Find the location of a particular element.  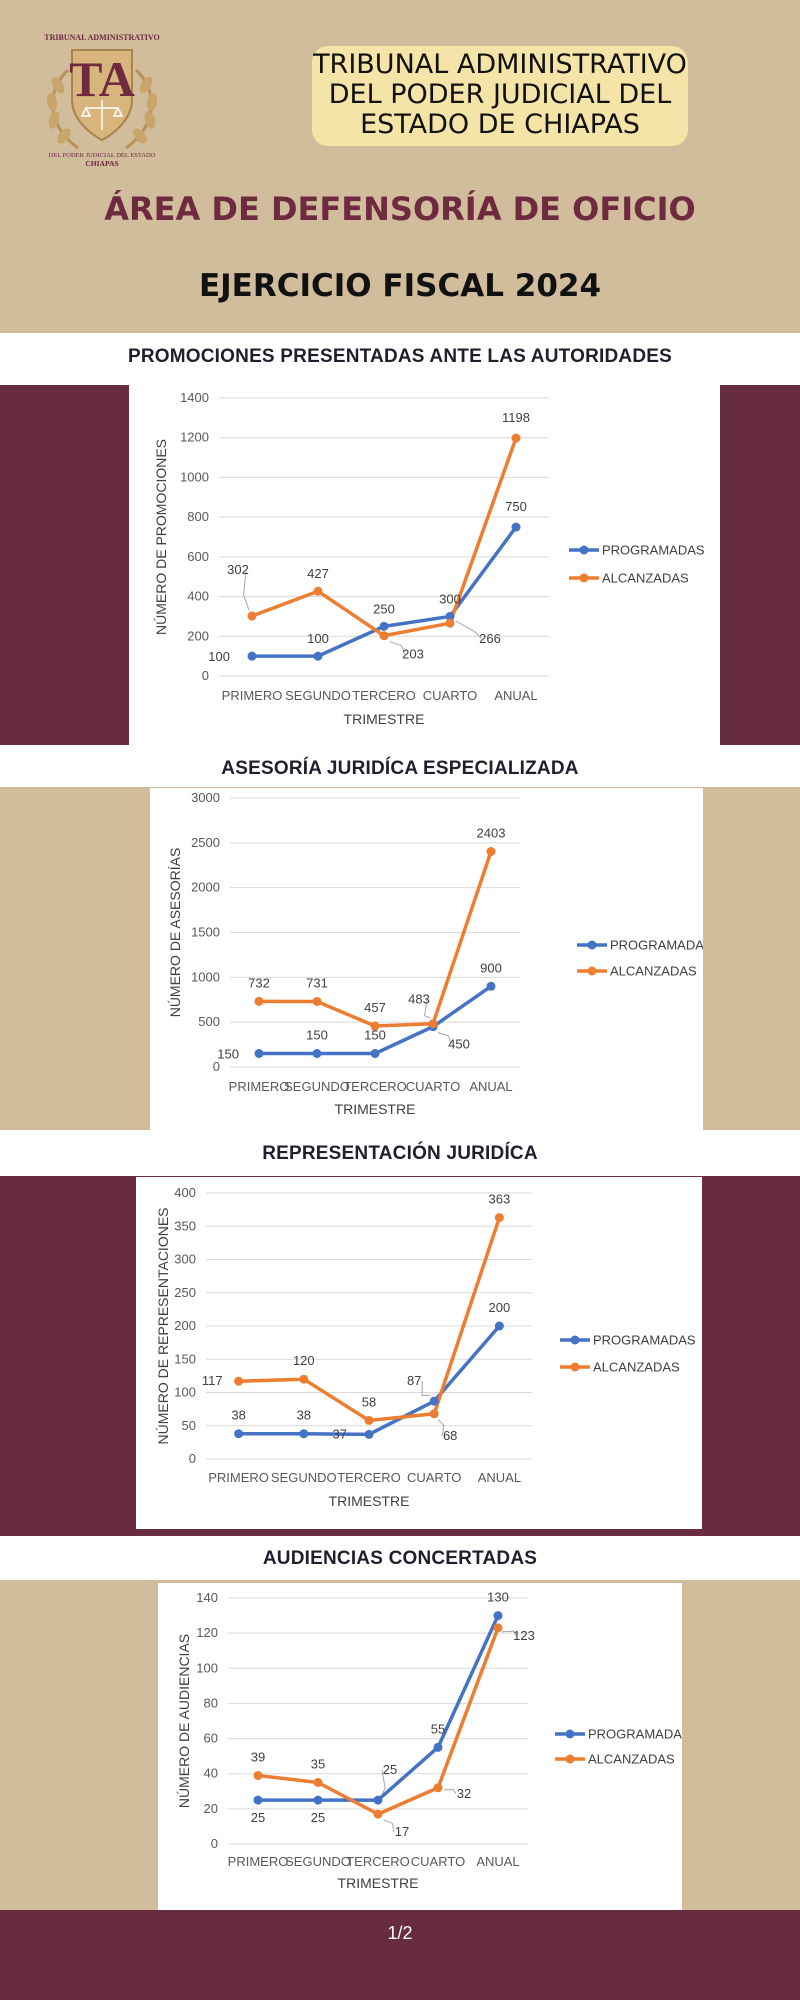

logo-top-text: TRIBUNAL ADMINISTRATIVO is located at coordinates (102, 37).